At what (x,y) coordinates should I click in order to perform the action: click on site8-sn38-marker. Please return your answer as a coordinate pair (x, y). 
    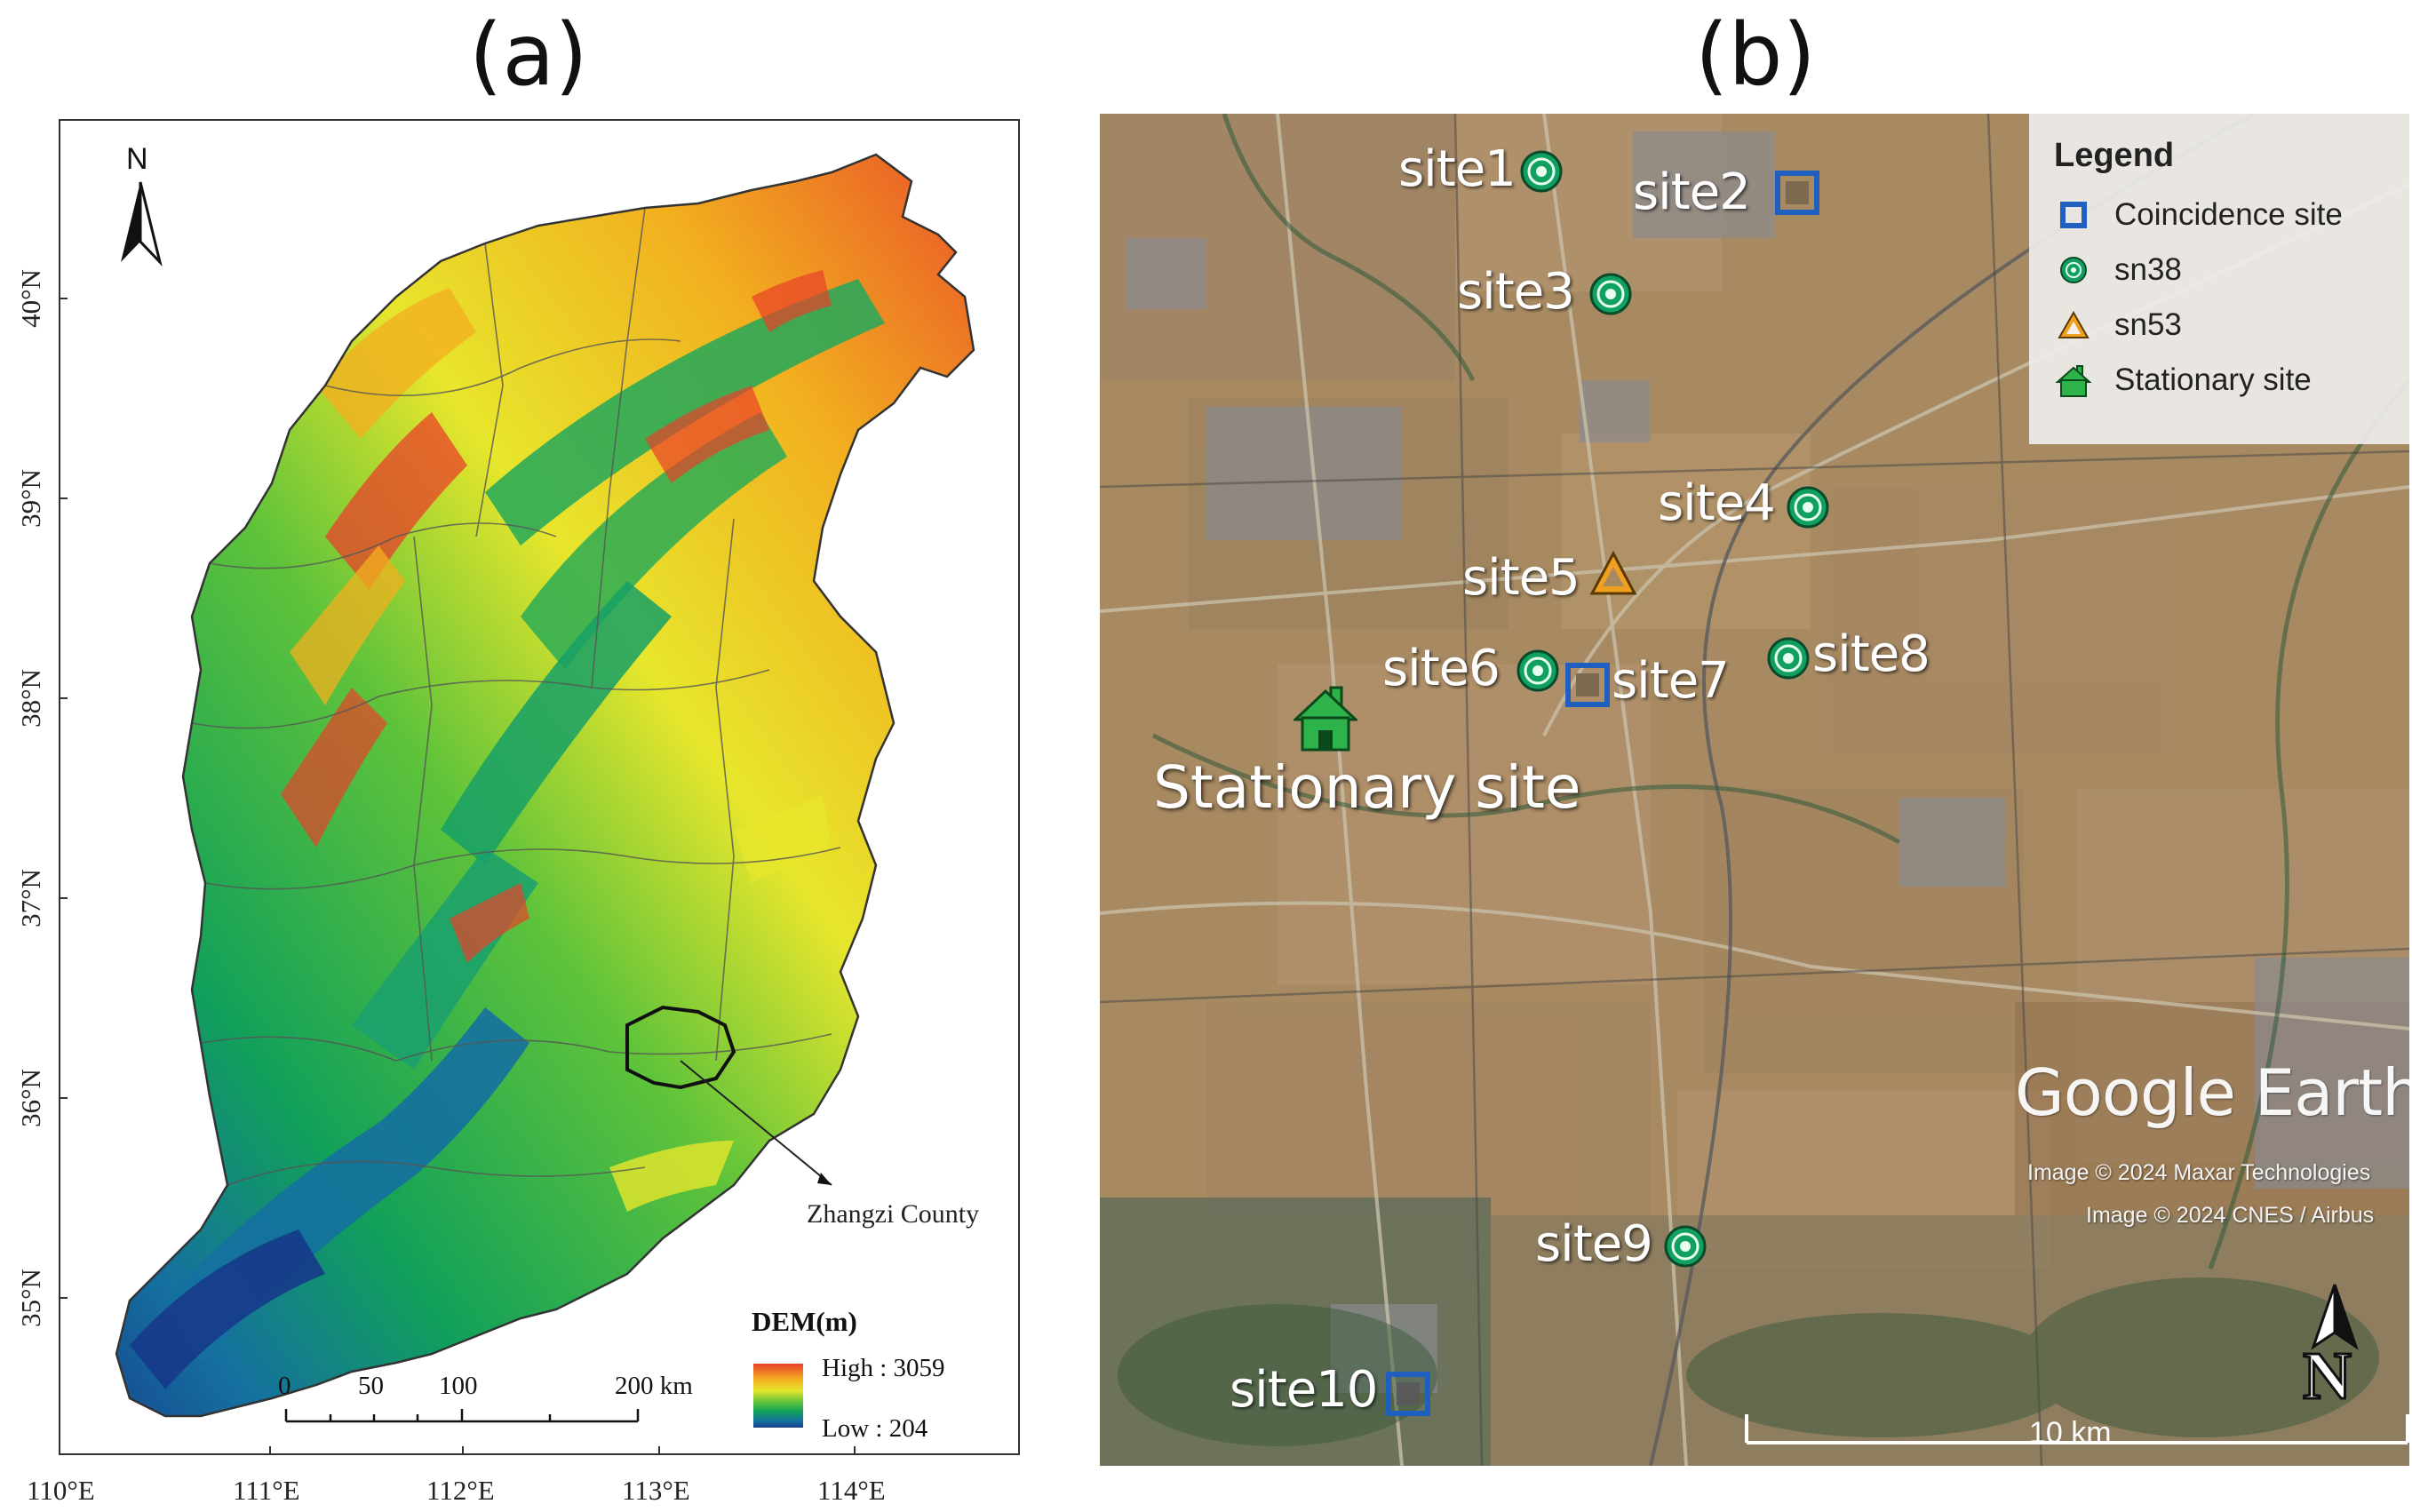
    Looking at the image, I should click on (1789, 658).